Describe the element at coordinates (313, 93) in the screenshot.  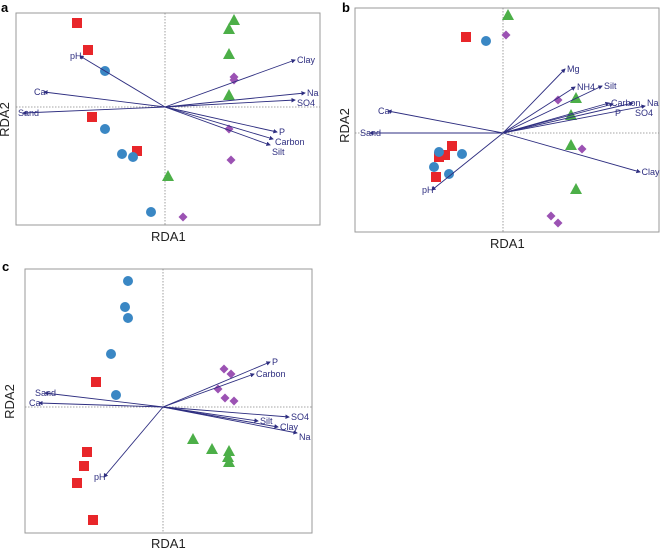
I see `panel-a-vector-label-na: Na` at that location.